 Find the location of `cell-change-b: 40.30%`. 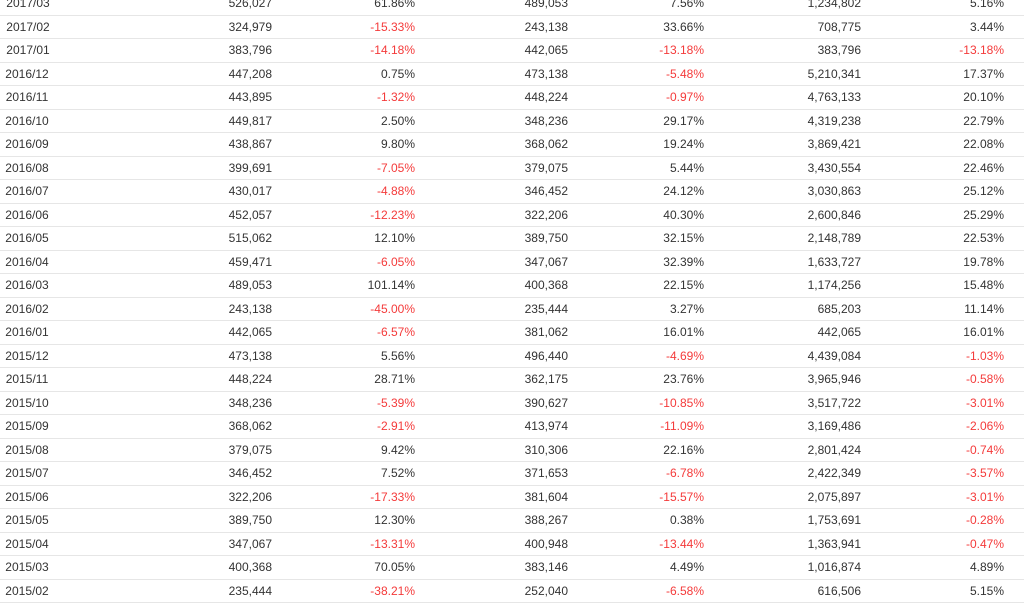

cell-change-b: 40.30% is located at coordinates (657, 215).